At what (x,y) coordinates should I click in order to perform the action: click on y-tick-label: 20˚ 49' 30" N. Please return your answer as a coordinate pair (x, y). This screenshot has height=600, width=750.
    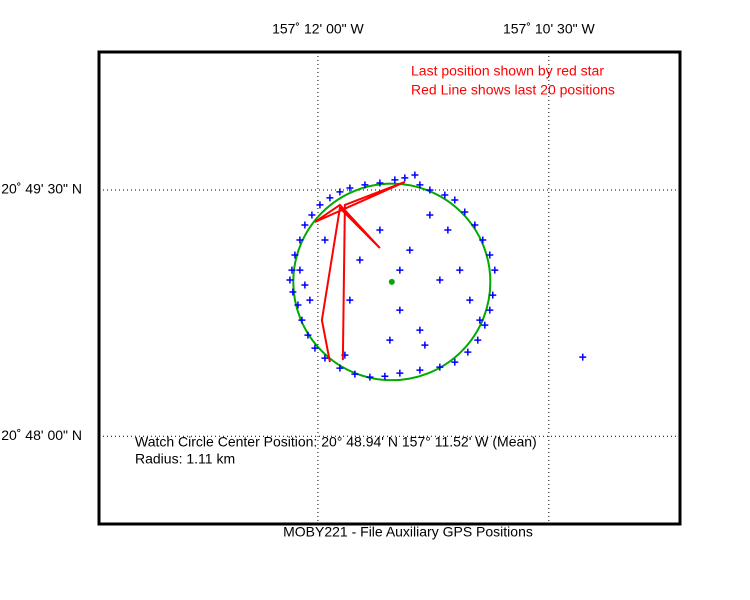
    Looking at the image, I should click on (41, 189).